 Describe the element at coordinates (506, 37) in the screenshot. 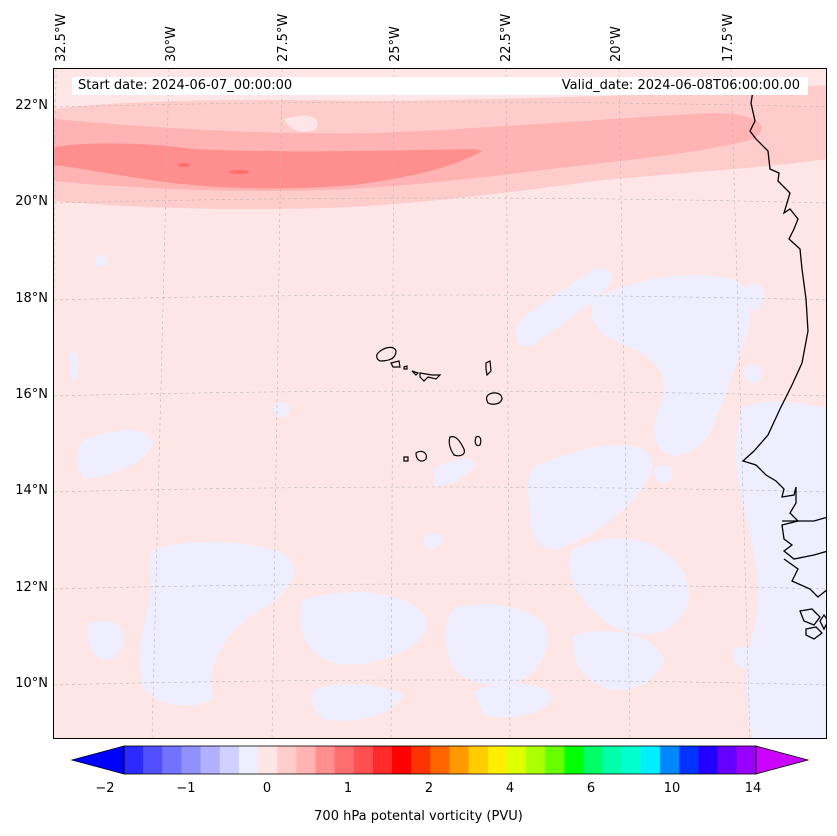

I see `lon-label-22-5w: 22.5°W` at that location.